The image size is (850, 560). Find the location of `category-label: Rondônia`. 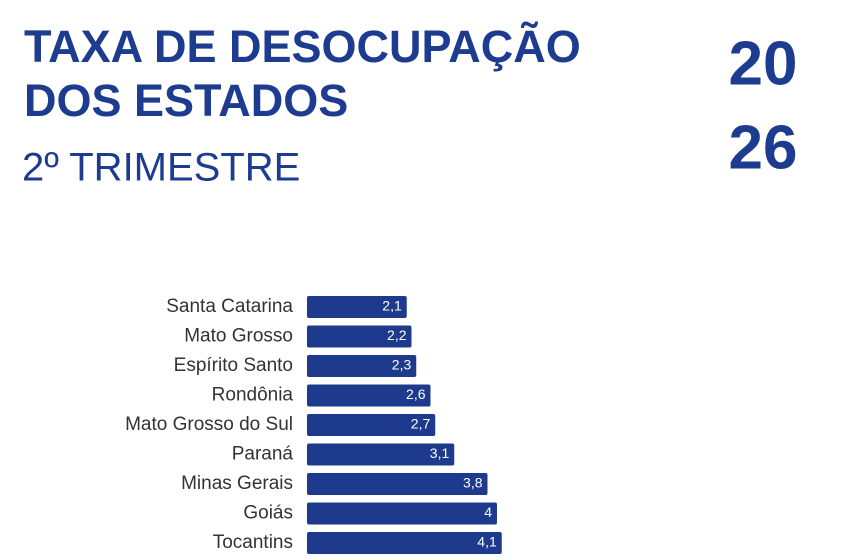

category-label: Rondônia is located at coordinates (253, 395).